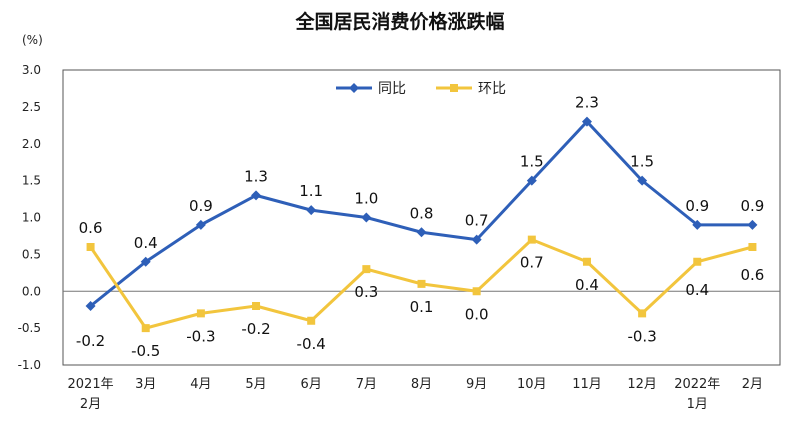 Image resolution: width=800 pixels, height=433 pixels. I want to click on x-tick-label: 4月, so click(200, 384).